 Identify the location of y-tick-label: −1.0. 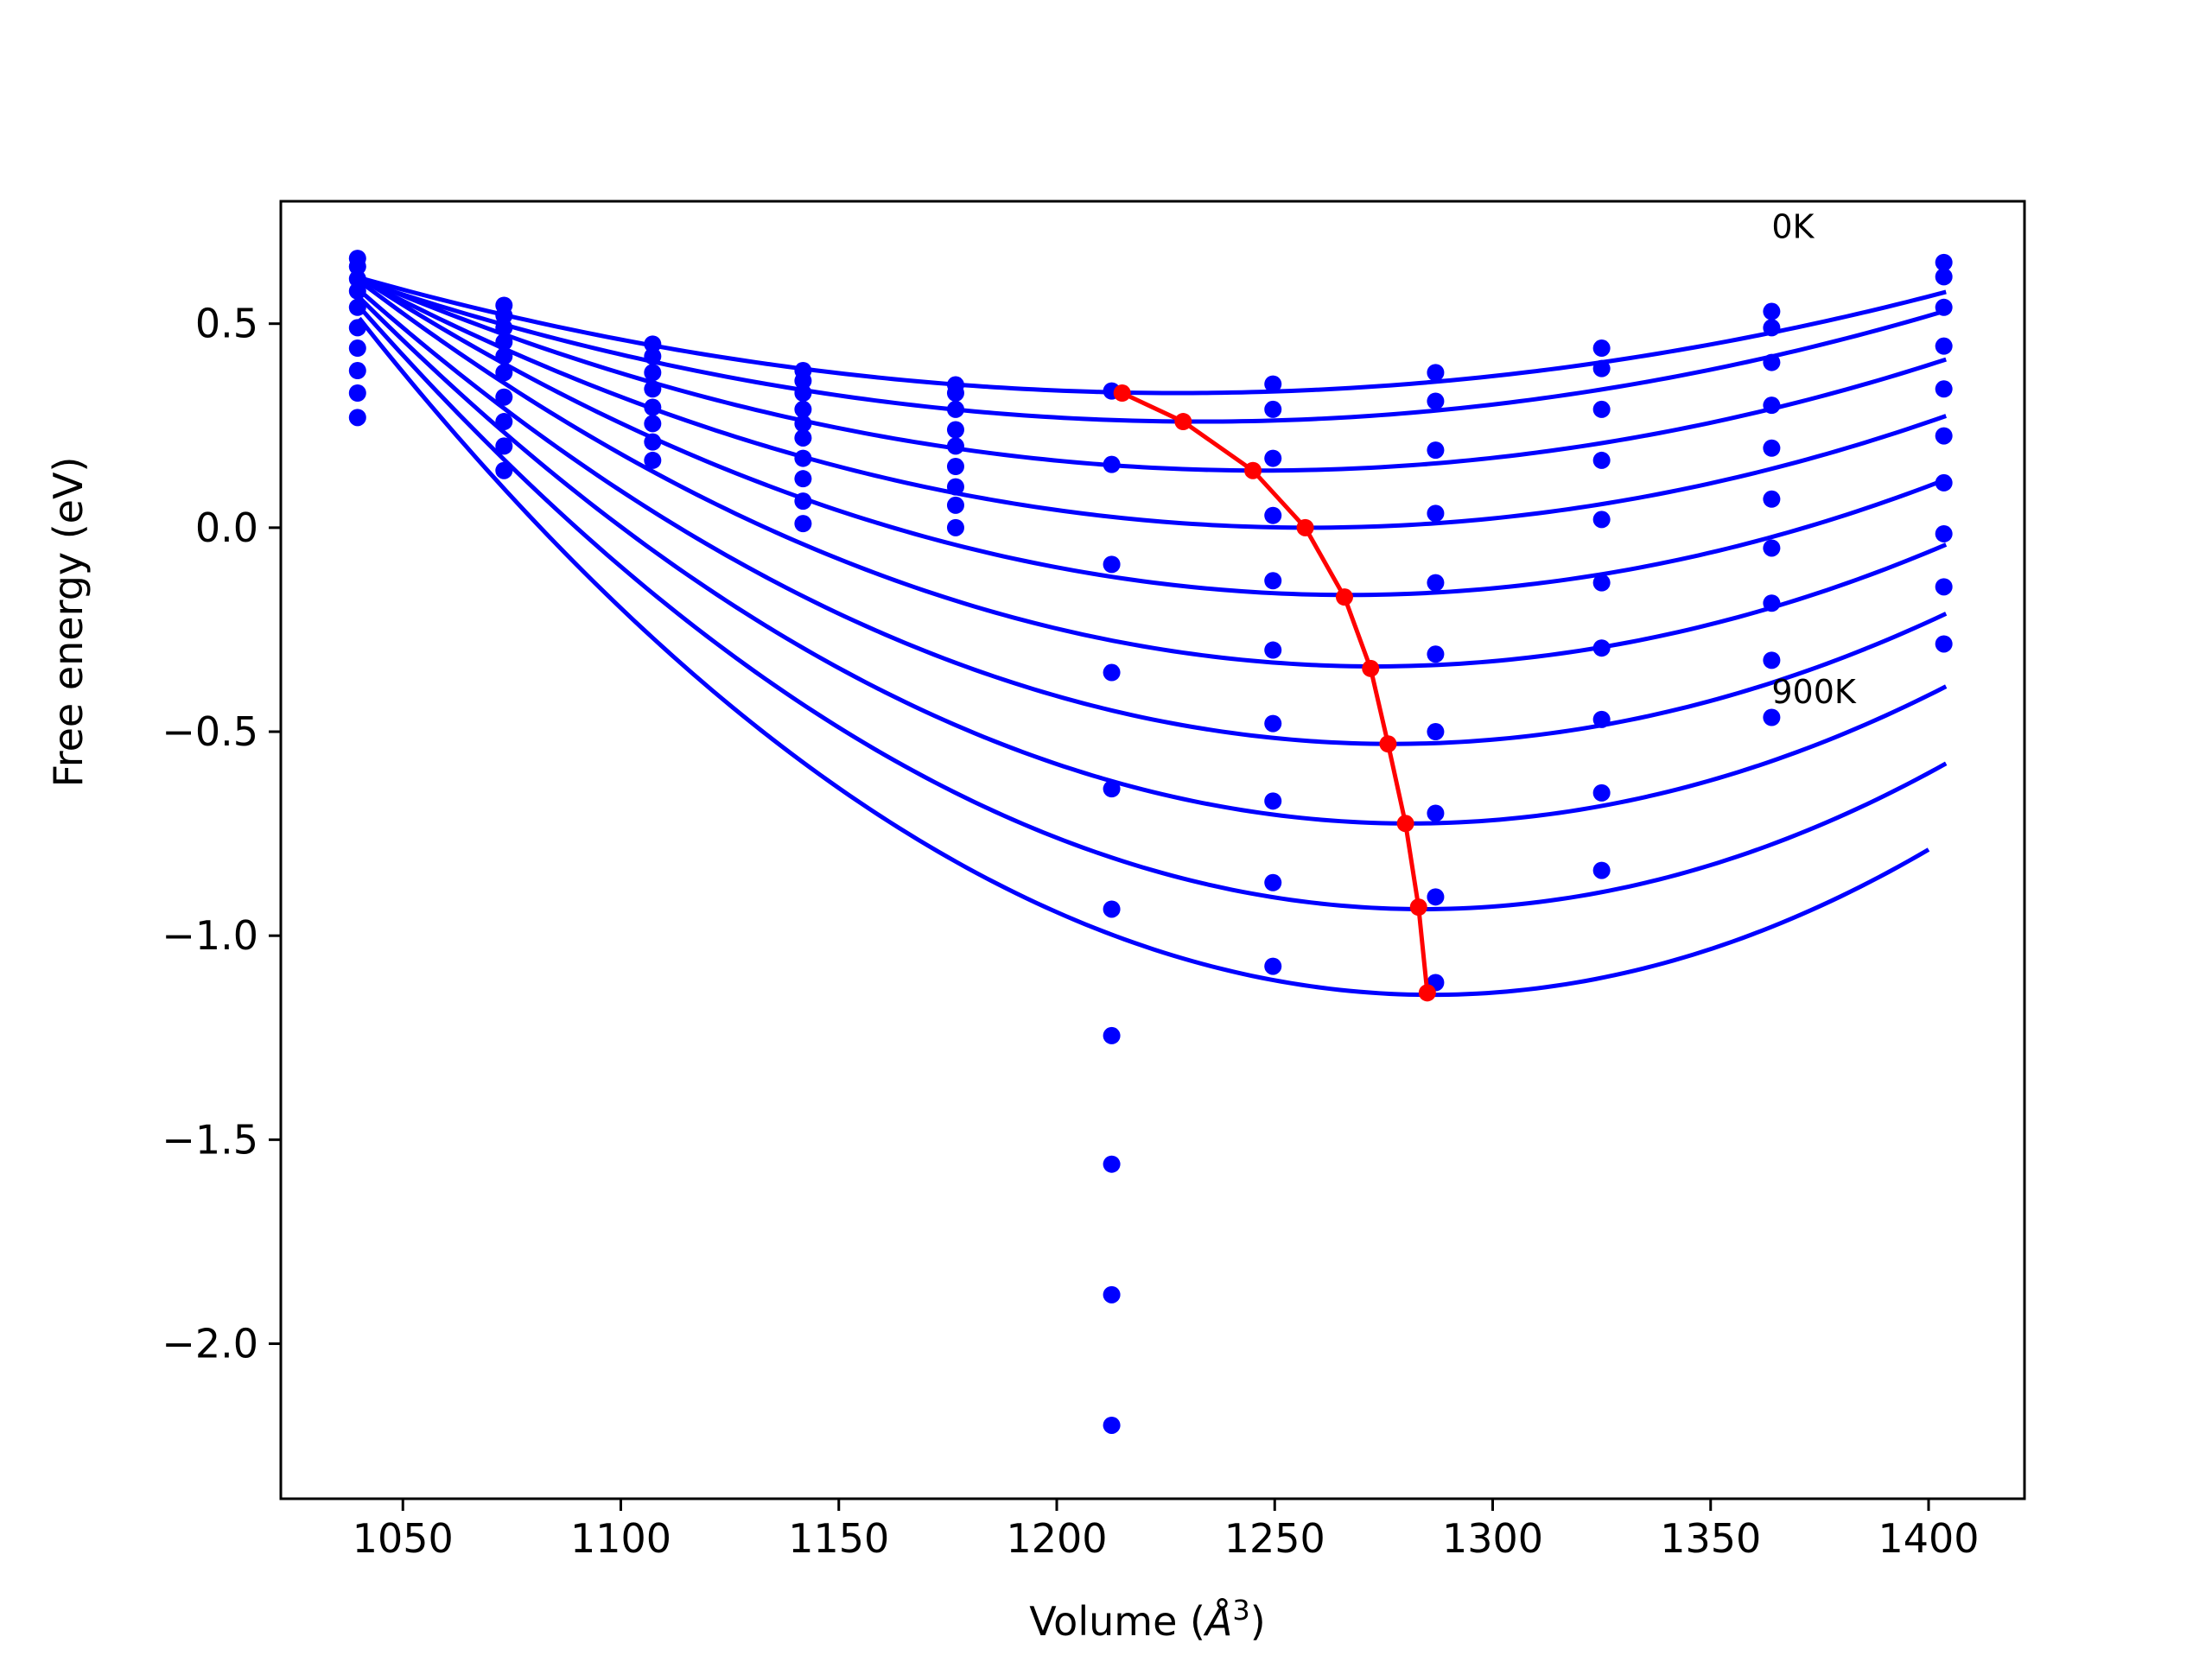
(210, 935).